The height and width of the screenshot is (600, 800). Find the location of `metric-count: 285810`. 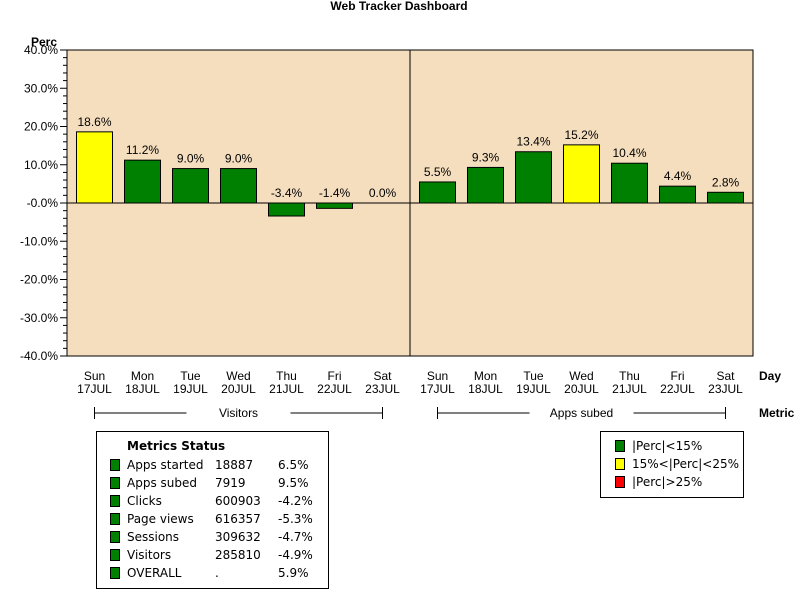

metric-count: 285810 is located at coordinates (238, 555).